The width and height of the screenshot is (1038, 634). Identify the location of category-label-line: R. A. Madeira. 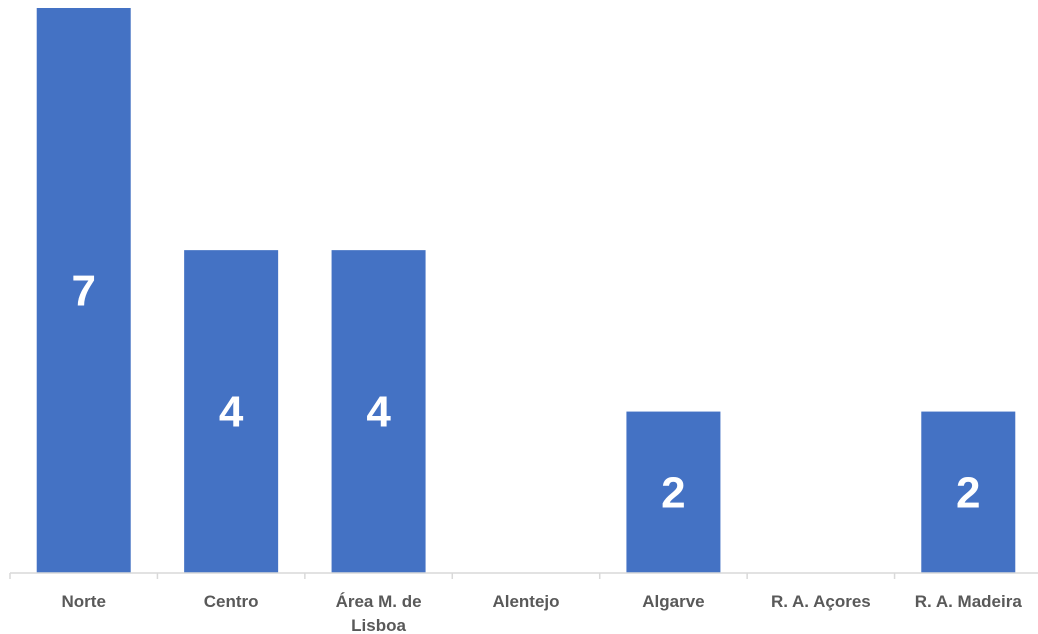
(969, 601).